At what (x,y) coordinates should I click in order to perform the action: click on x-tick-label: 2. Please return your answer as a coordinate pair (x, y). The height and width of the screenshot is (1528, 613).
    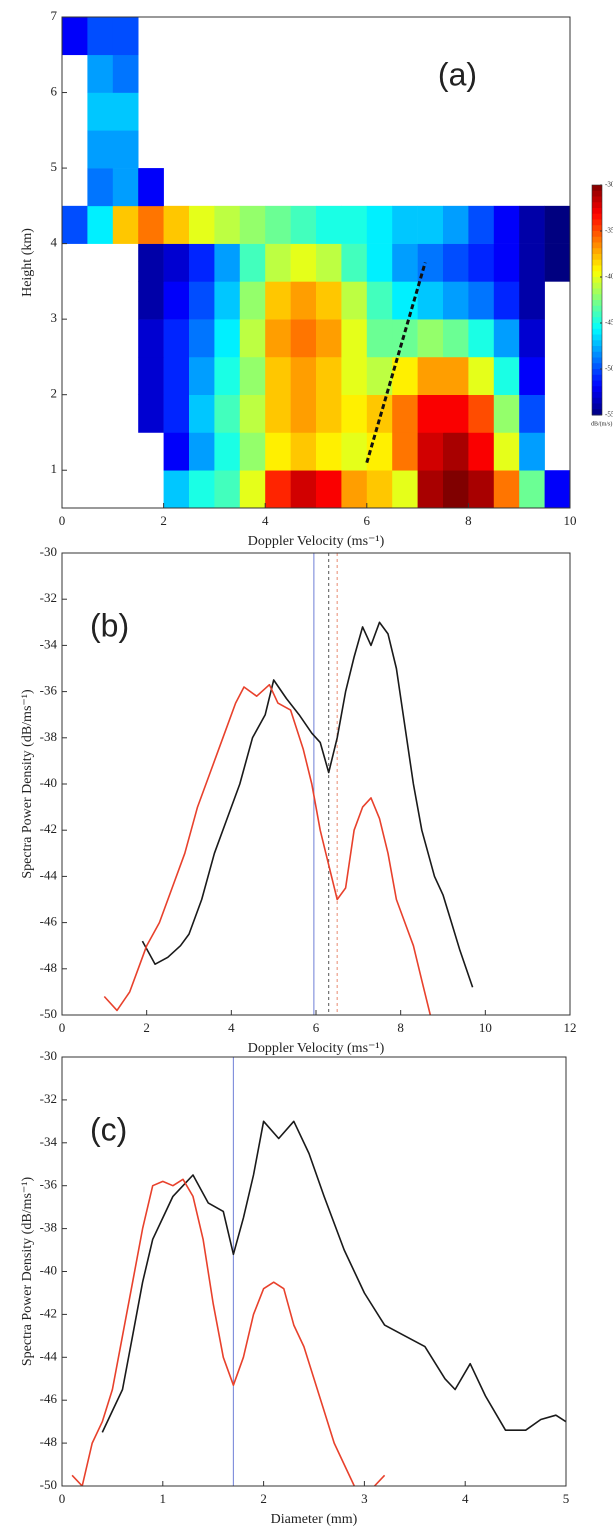
    Looking at the image, I should click on (263, 1498).